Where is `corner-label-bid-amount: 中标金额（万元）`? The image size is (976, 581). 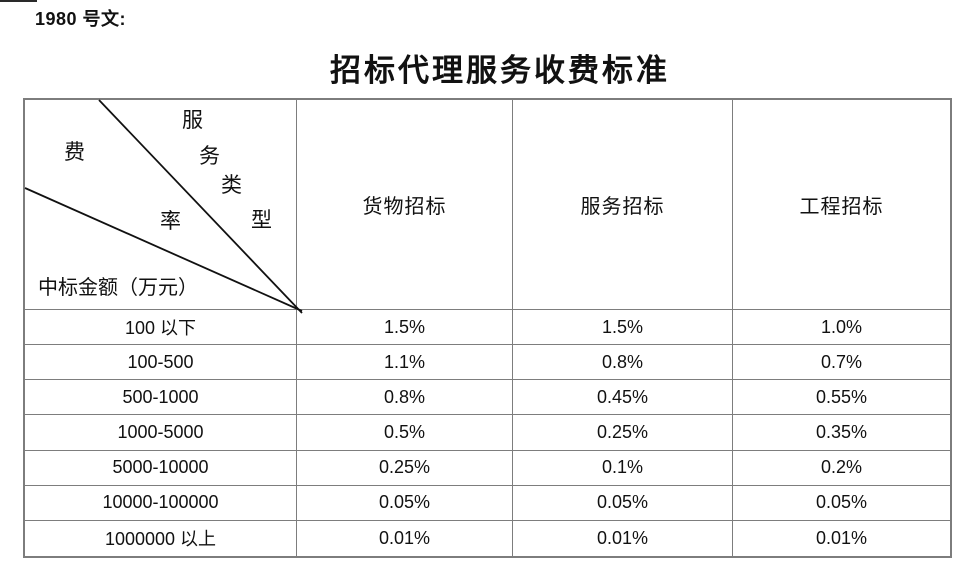
corner-label-bid-amount: 中标金额（万元） is located at coordinates (118, 288).